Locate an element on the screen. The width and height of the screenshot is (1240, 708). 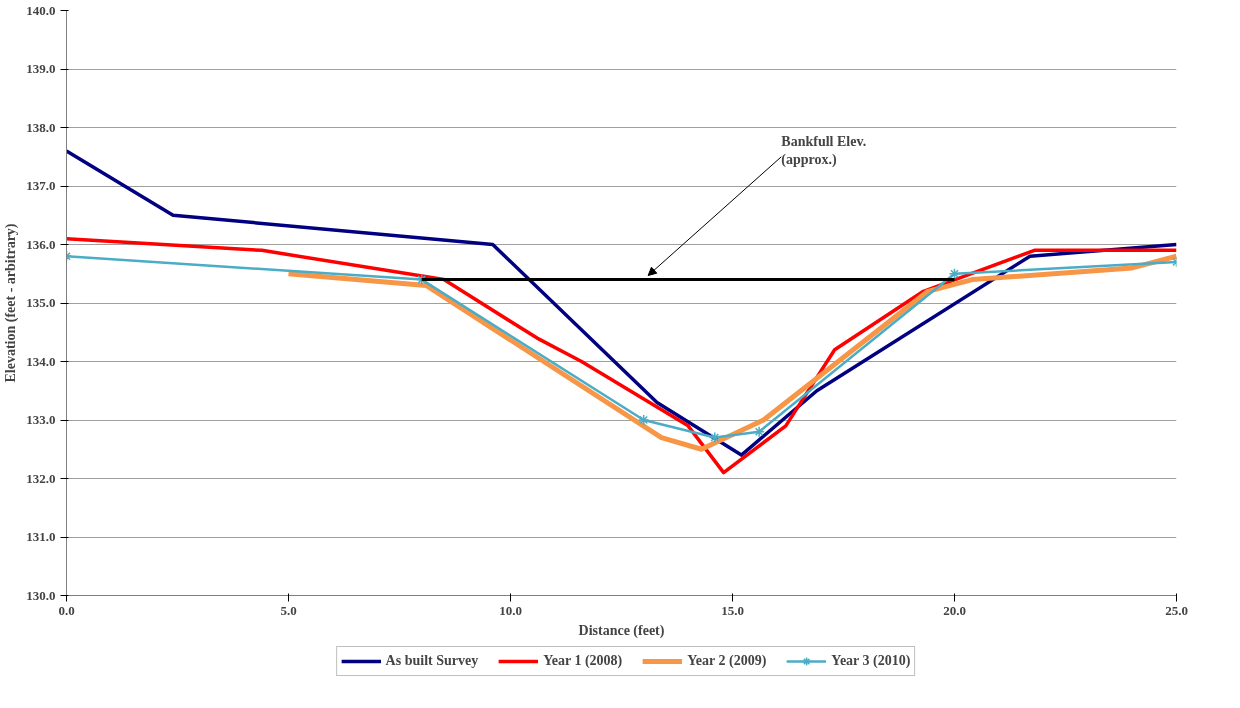
x-tick-label: 0.0 is located at coordinates (66, 610).